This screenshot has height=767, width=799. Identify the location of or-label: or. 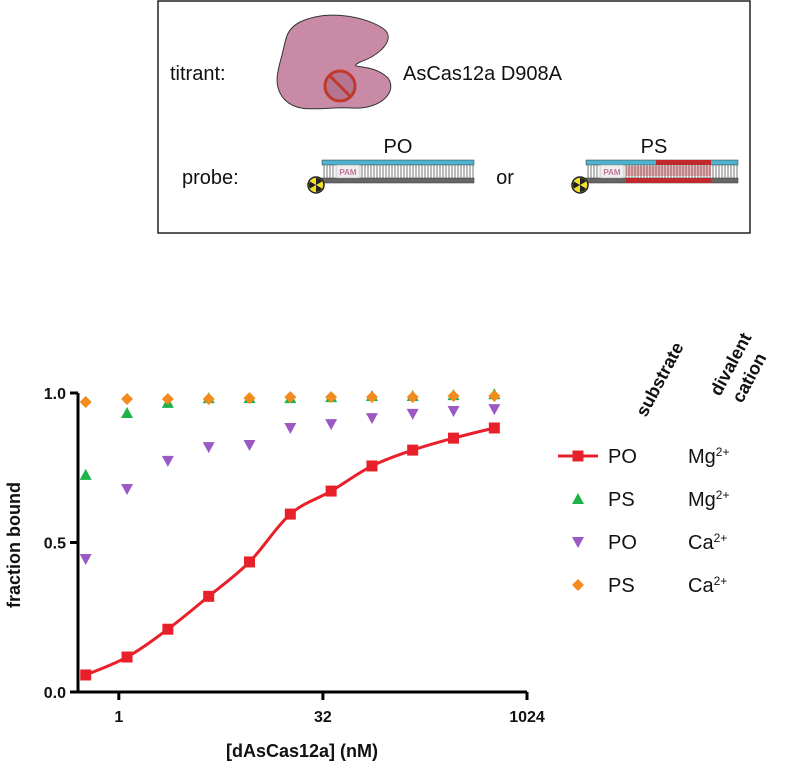
(505, 178).